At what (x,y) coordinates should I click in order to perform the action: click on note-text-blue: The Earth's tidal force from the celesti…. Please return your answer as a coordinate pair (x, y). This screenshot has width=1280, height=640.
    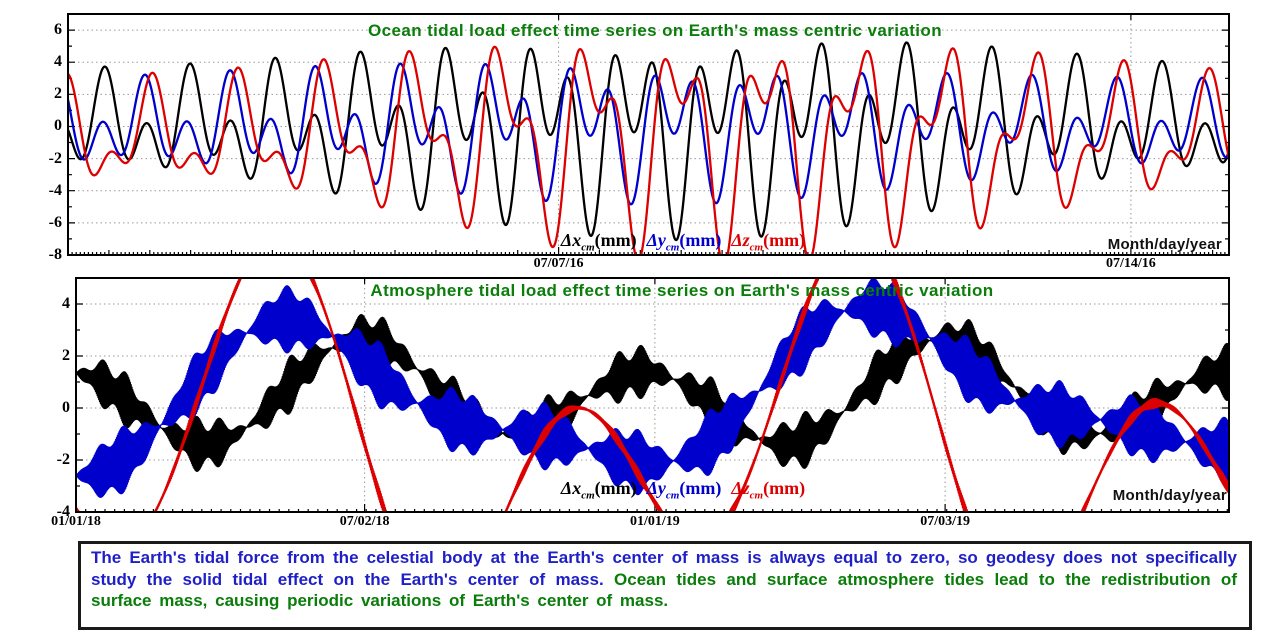
    Looking at the image, I should click on (664, 568).